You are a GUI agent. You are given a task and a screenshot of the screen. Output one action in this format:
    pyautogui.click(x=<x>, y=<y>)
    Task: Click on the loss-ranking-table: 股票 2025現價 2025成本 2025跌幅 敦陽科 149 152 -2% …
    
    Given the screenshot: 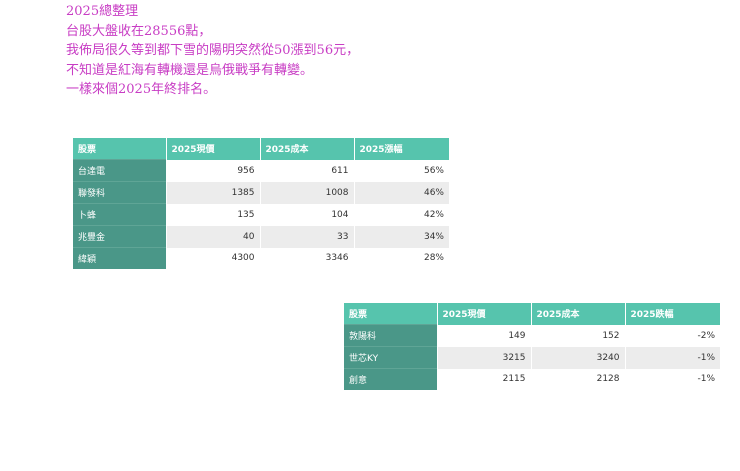 What is the action you would take?
    pyautogui.click(x=532, y=346)
    